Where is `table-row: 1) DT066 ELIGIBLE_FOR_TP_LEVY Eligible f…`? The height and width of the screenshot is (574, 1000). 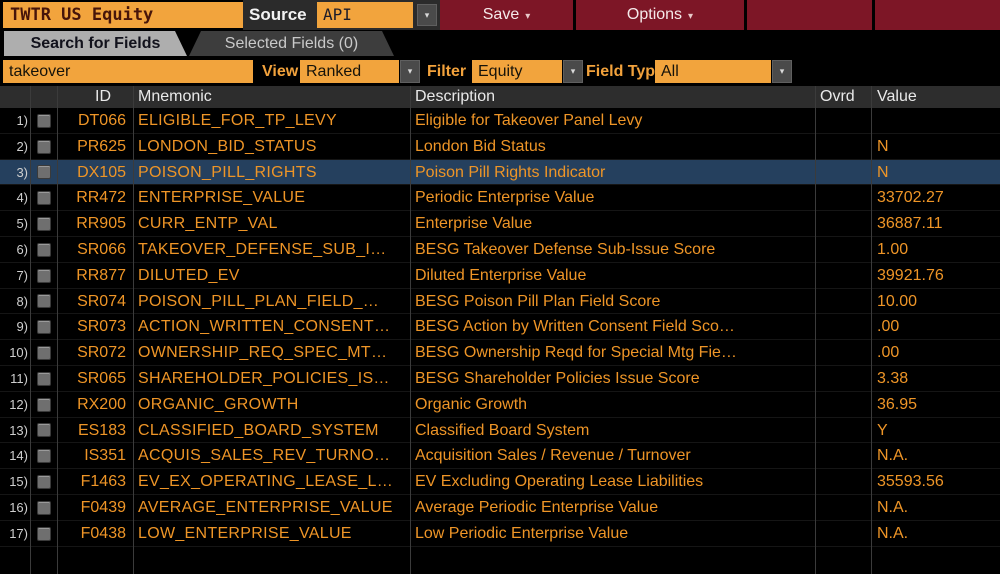
table-row: 1) DT066 ELIGIBLE_FOR_TP_LEVY Eligible f… is located at coordinates (500, 121).